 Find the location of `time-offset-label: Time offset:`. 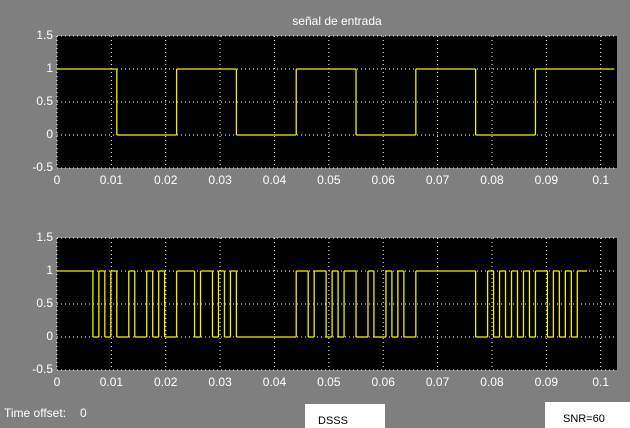

time-offset-label: Time offset: is located at coordinates (35, 413).